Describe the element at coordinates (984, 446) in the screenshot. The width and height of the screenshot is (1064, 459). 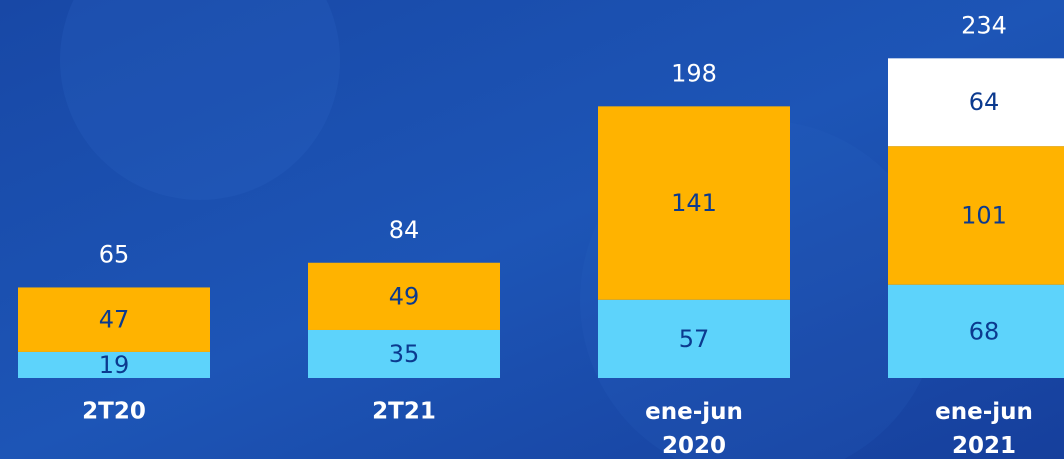
I see `x-tick-label-line: 2021` at that location.